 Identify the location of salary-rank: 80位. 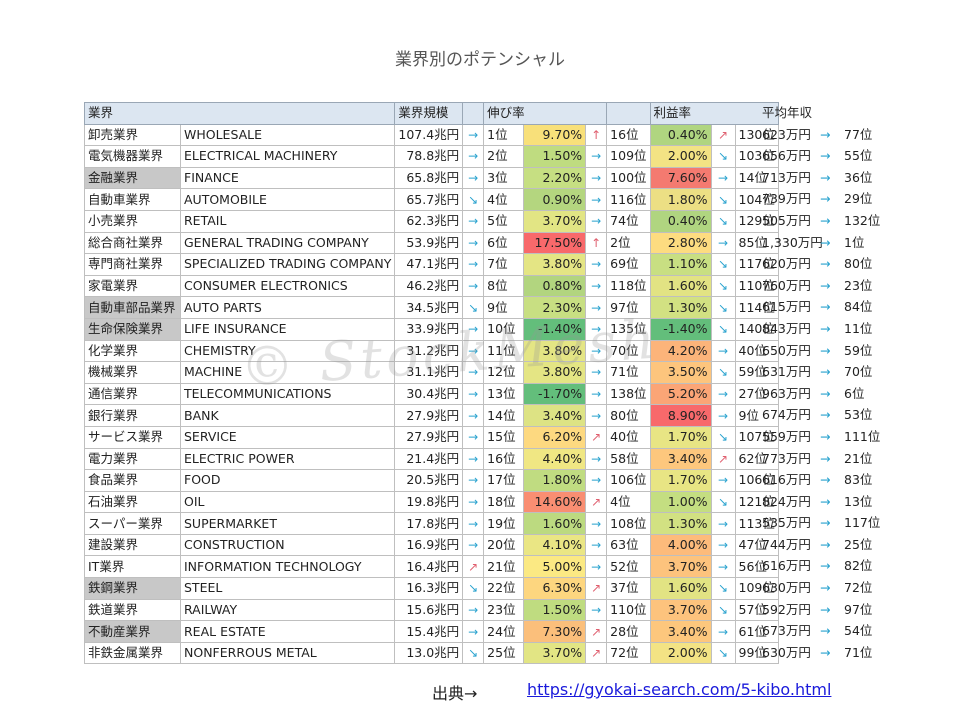
(858, 264).